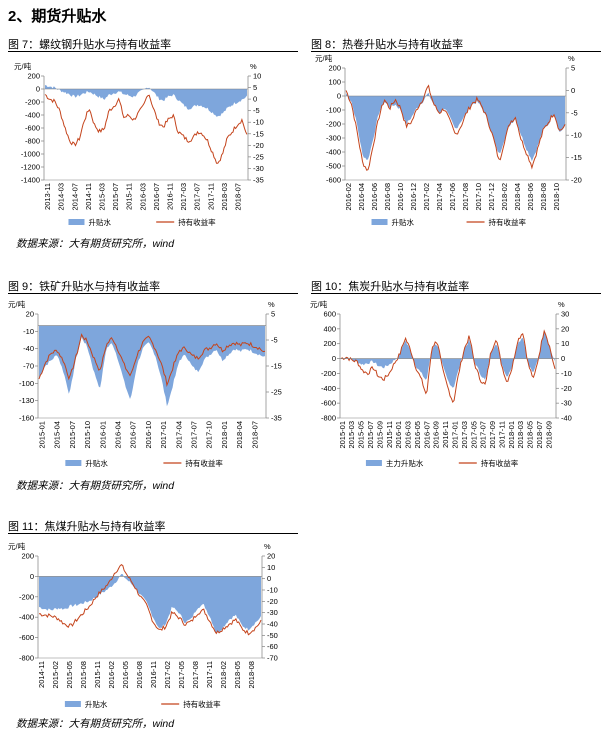 The image size is (606, 737). I want to click on chart7-right-tick-label: -10, so click(258, 122).